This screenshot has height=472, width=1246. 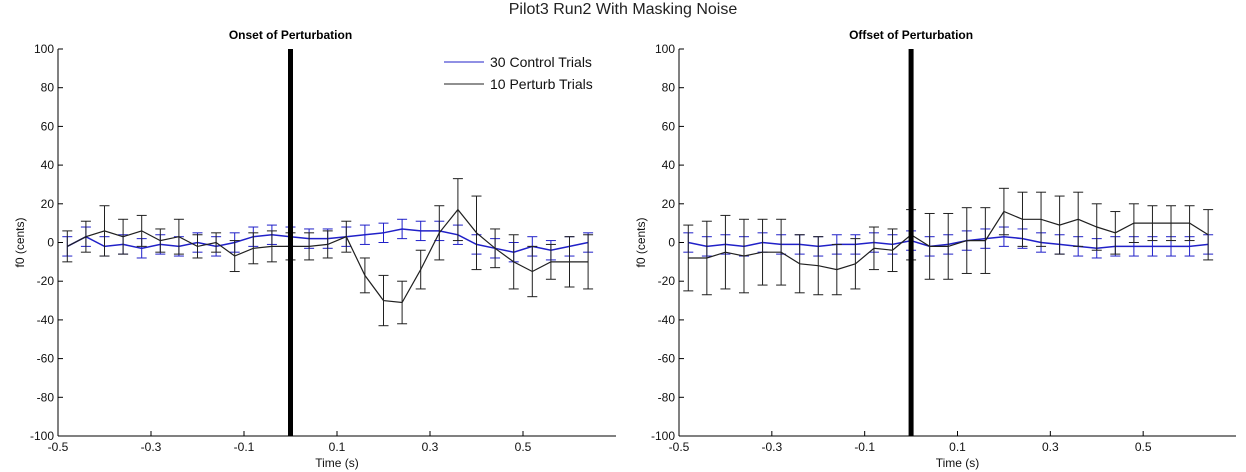 I want to click on panel-title: Offset of Perturbation, so click(x=911, y=35).